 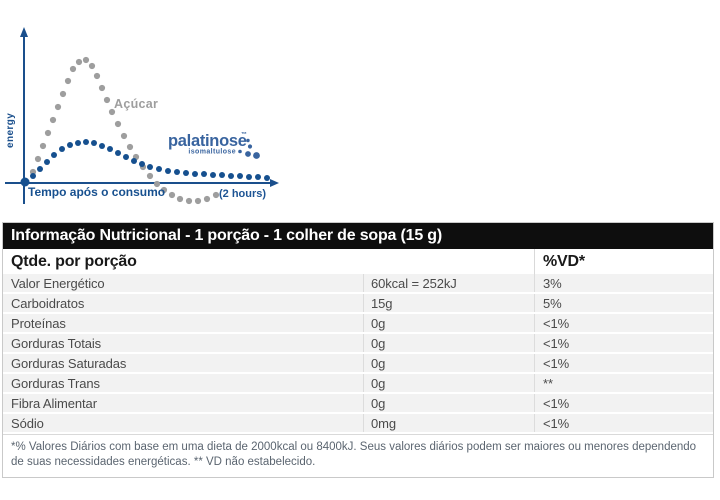 I want to click on nutrient-name: Gorduras Trans, so click(x=55, y=383).